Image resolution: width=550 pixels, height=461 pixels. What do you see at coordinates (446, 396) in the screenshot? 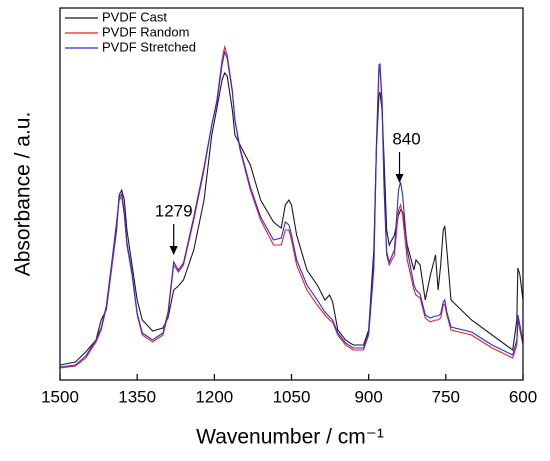
I see `x-tick-label: 750` at bounding box center [446, 396].